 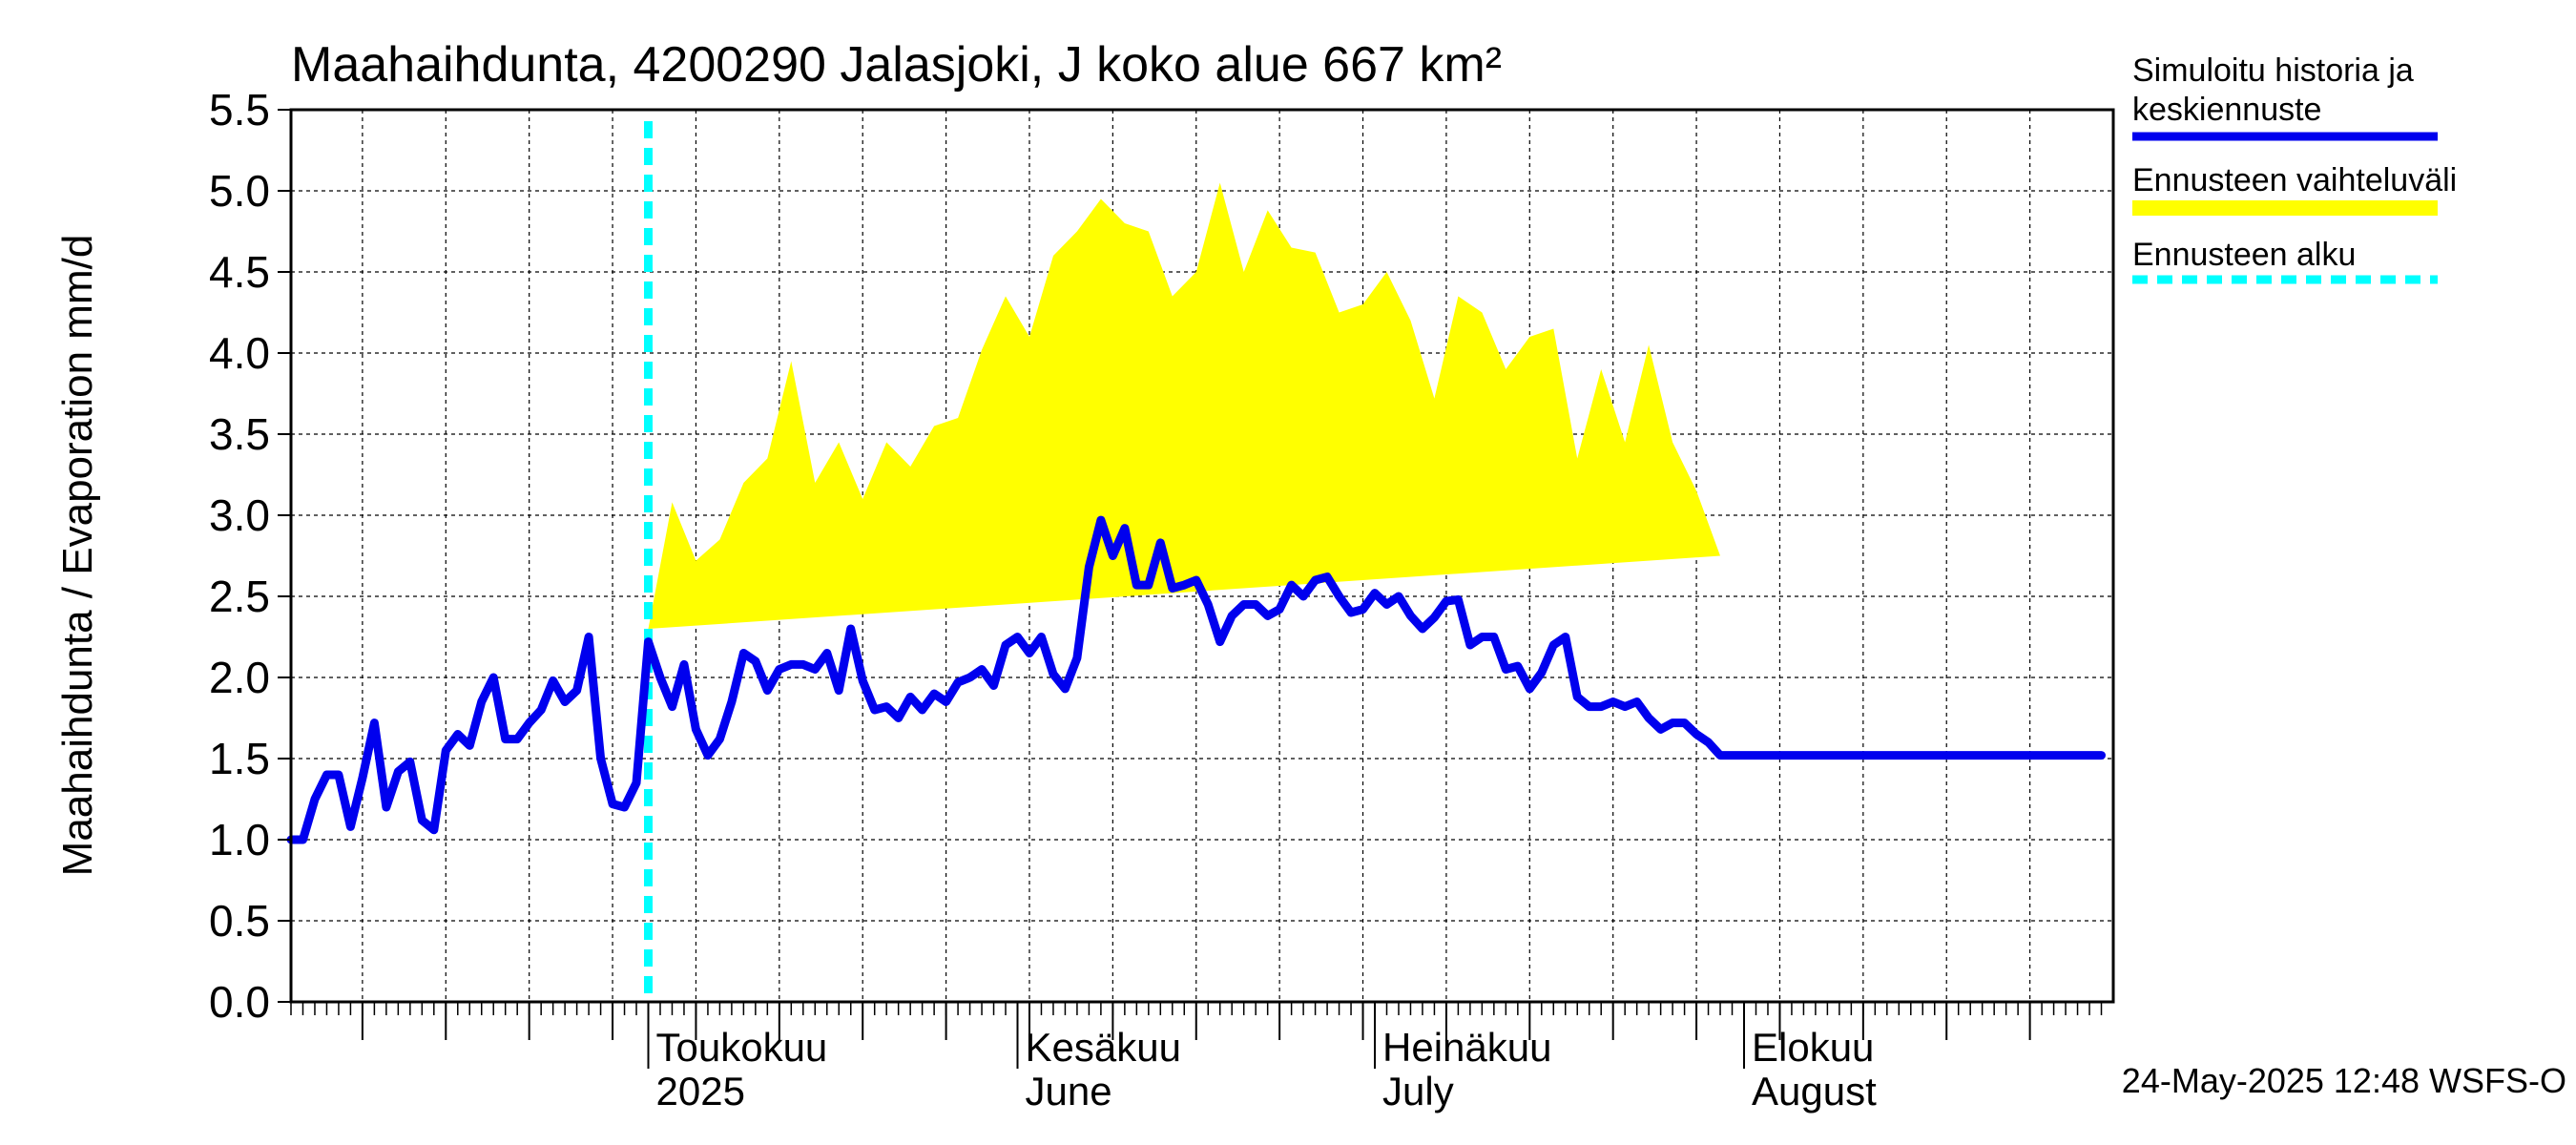 What do you see at coordinates (1466, 1047) in the screenshot?
I see `x-month-label: Heinäkuu` at bounding box center [1466, 1047].